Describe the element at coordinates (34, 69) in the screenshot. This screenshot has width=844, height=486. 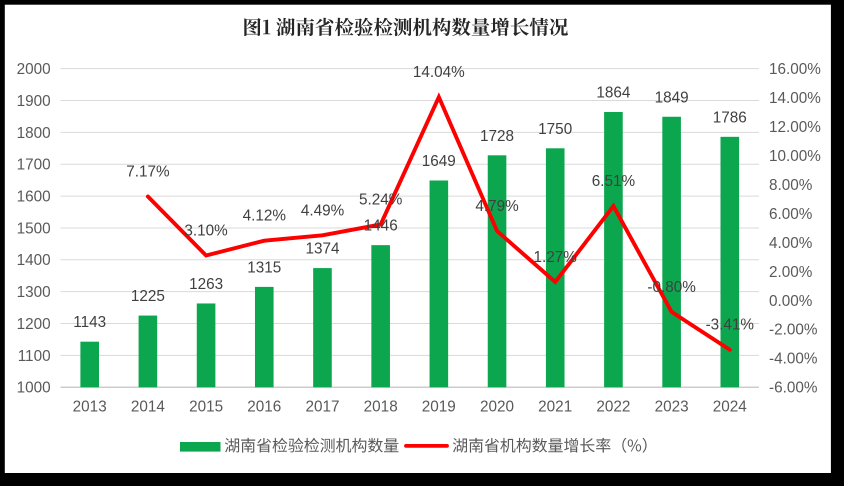
I see `svg-text: 2000` at that location.